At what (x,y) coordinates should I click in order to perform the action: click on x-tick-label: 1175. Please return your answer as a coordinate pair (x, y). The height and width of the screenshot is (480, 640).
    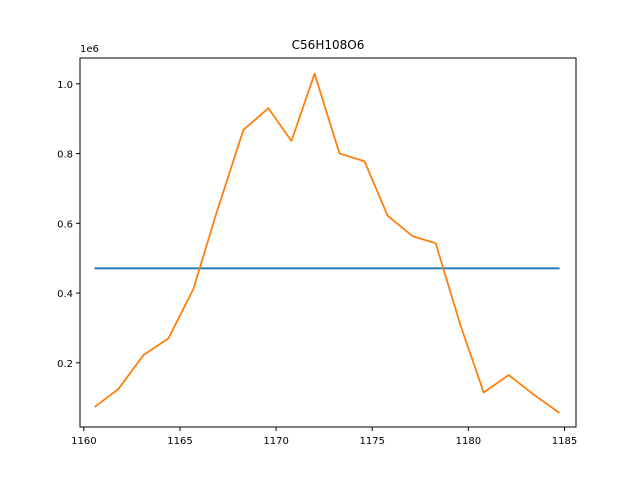
    Looking at the image, I should click on (371, 441).